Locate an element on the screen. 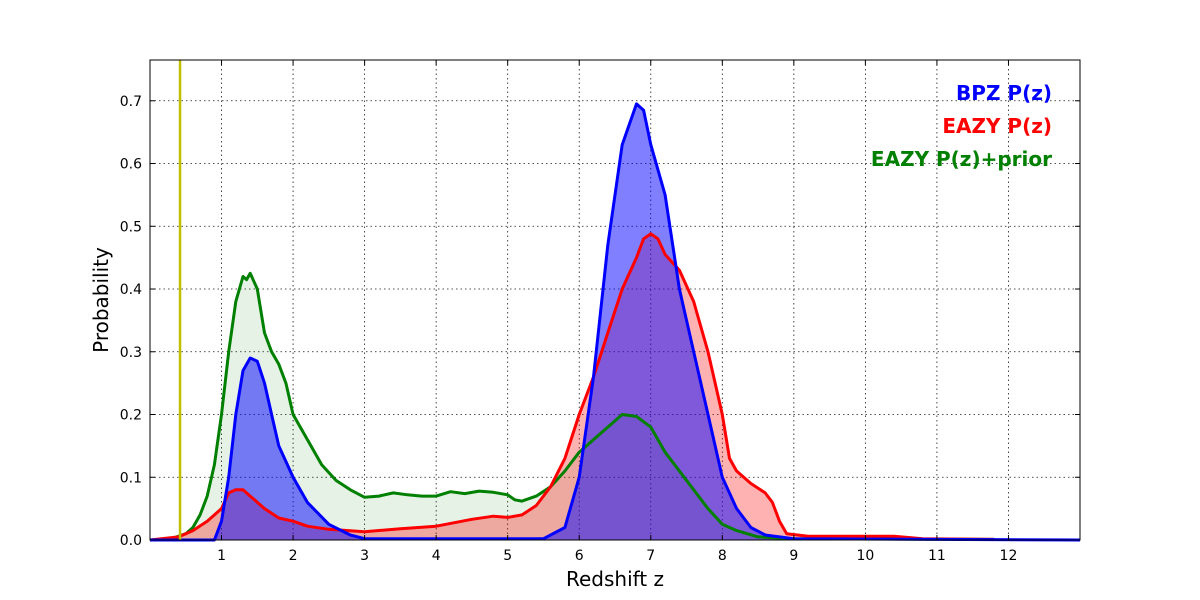  y-tick-label: 0.2 is located at coordinates (131, 416).